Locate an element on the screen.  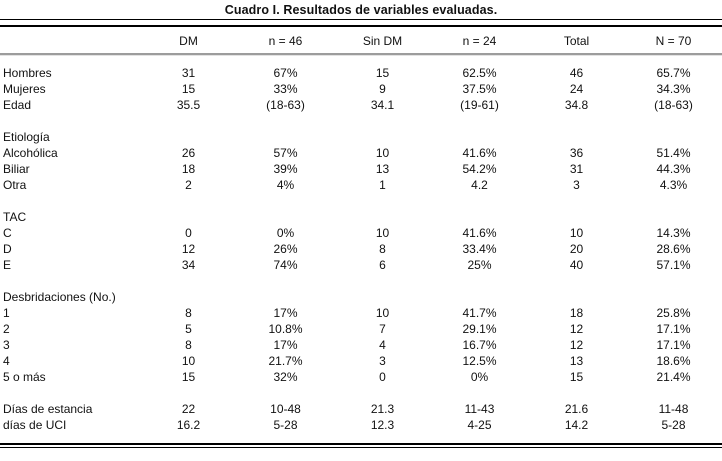
row-label: días de UCI is located at coordinates (35, 425).